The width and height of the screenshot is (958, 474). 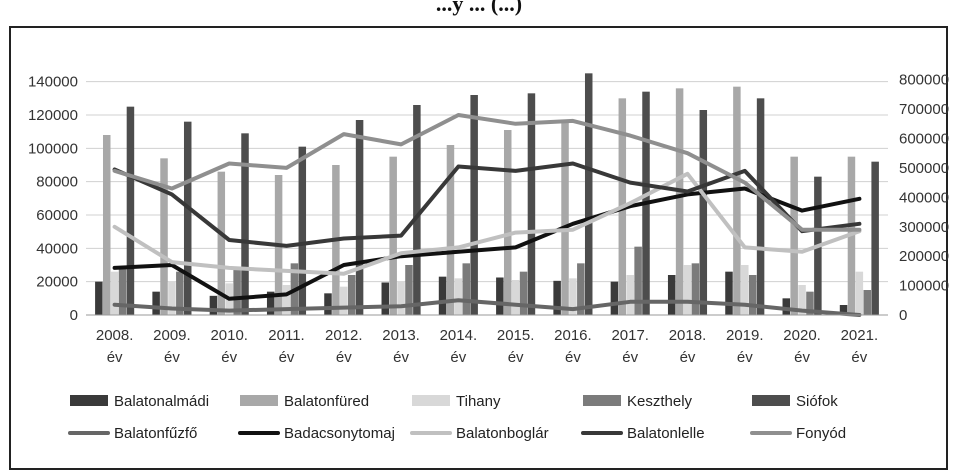 I want to click on title-area: ...y ... (...), so click(x=479, y=8).